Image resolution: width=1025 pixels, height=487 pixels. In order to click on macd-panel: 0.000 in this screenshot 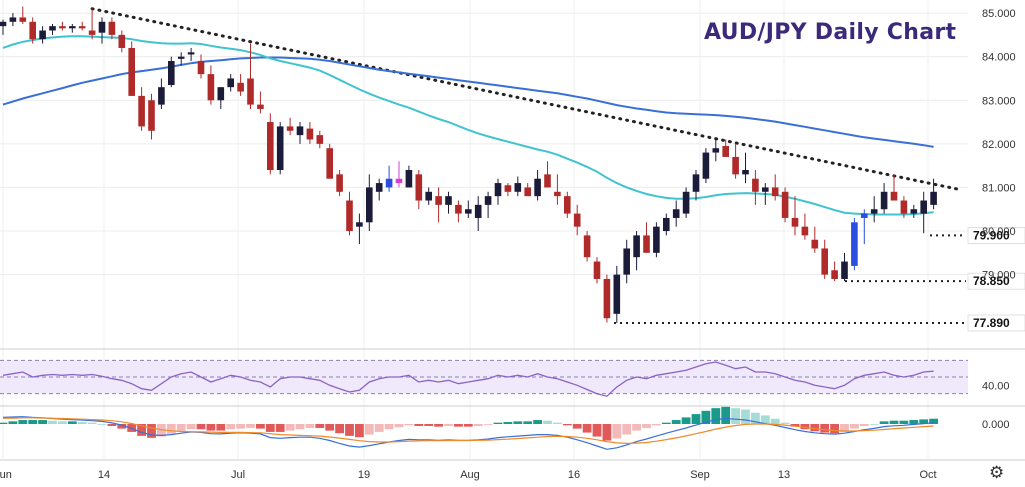, I will do `click(512, 427)`.